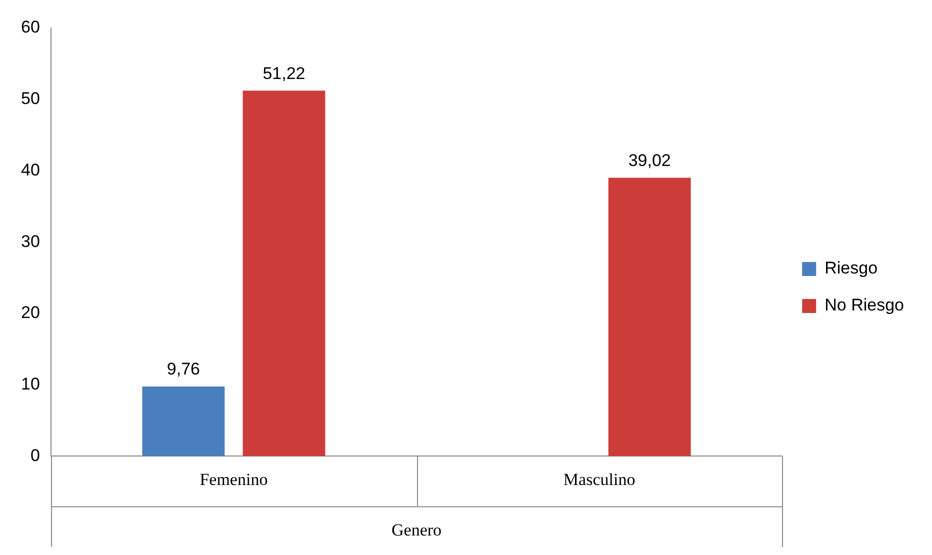 The width and height of the screenshot is (932, 555). What do you see at coordinates (30, 241) in the screenshot?
I see `y-tick-label: 30` at bounding box center [30, 241].